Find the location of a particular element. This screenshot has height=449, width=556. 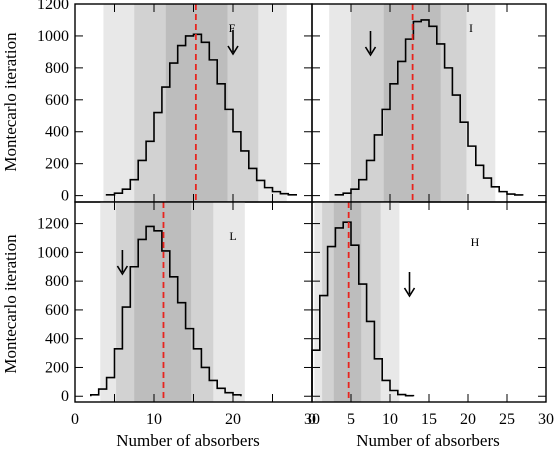

x-tick-label-right: 0 is located at coordinates (312, 419).